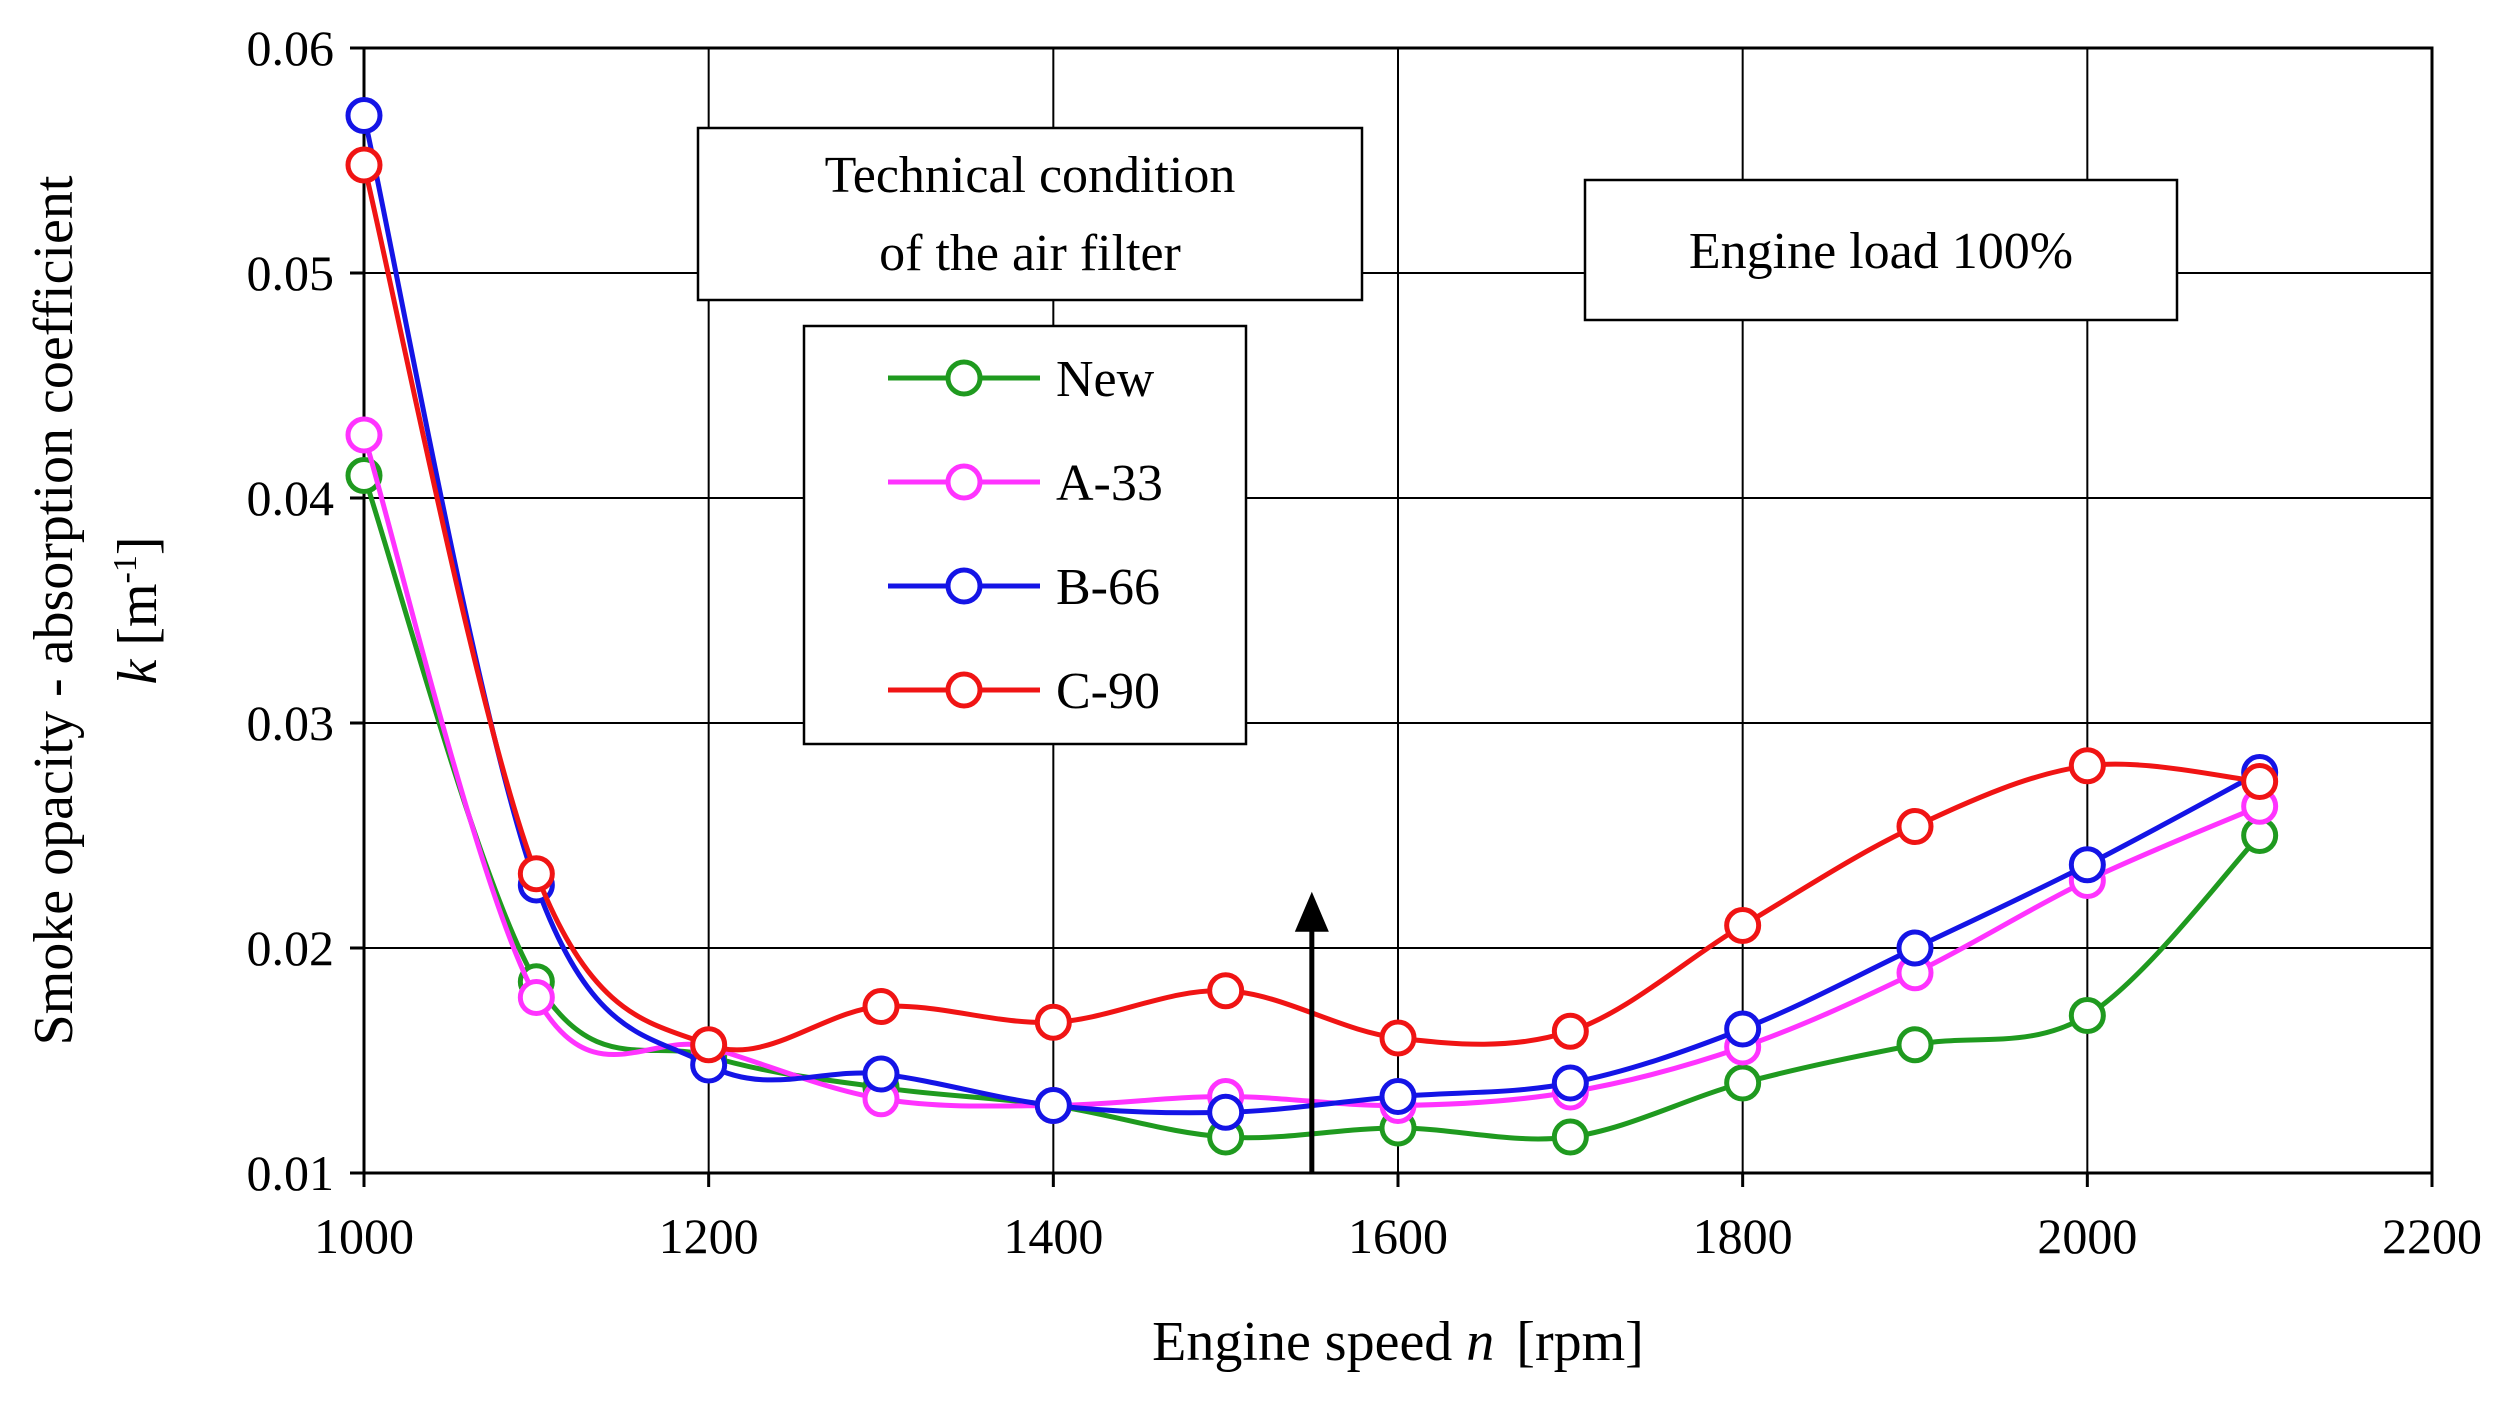 The image size is (2499, 1405). Describe the element at coordinates (1024, 587) in the screenshot. I see `legend-item-b-66: B-66` at that location.